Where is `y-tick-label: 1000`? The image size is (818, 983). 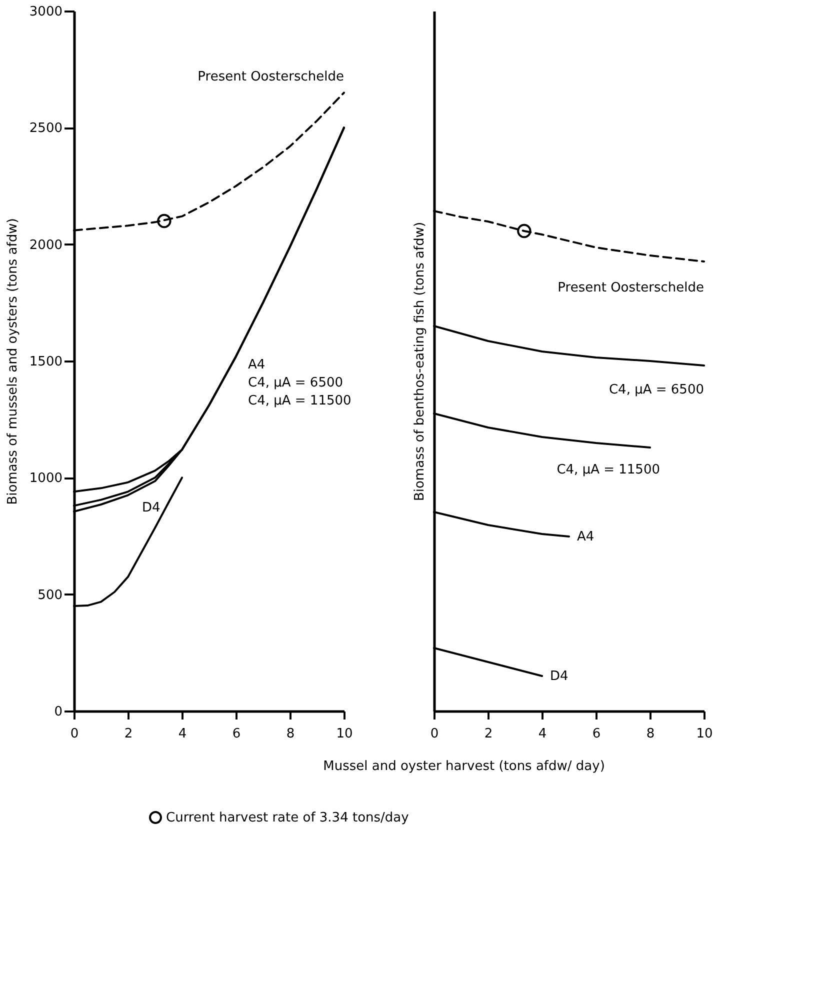 y-tick-label: 1000 is located at coordinates (45, 478).